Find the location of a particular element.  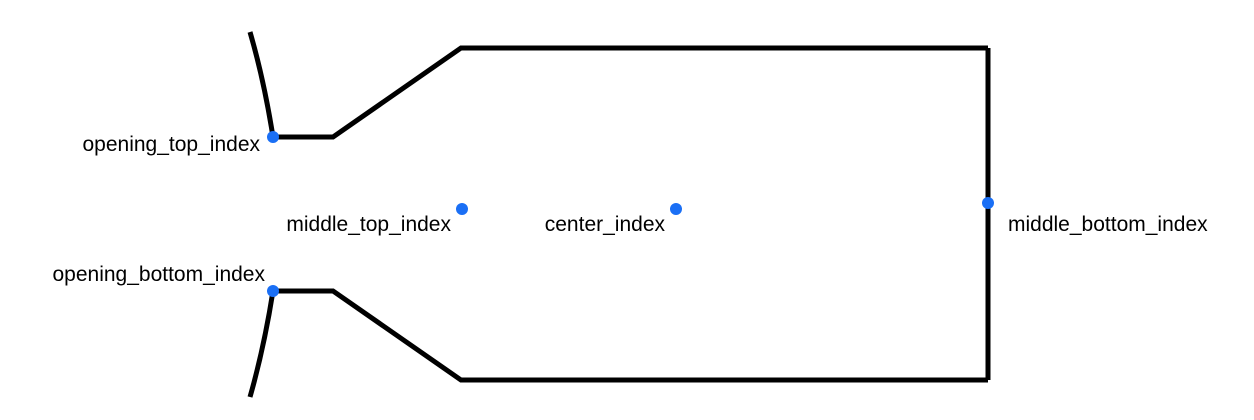

center-label: center_index is located at coordinates (605, 224).